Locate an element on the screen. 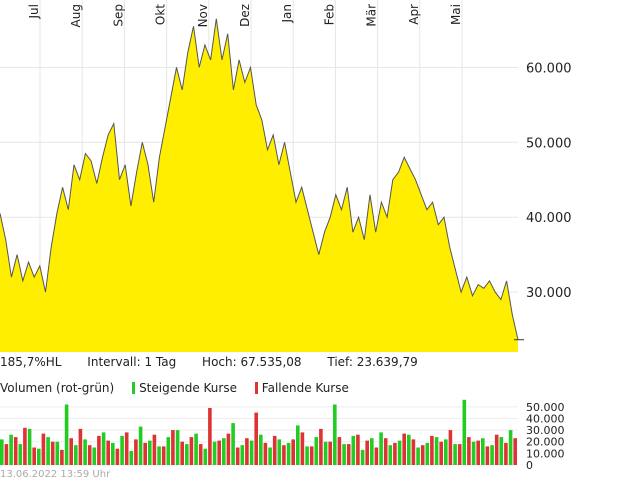 The width and height of the screenshot is (620, 483). month-tick: Apr is located at coordinates (414, 14).